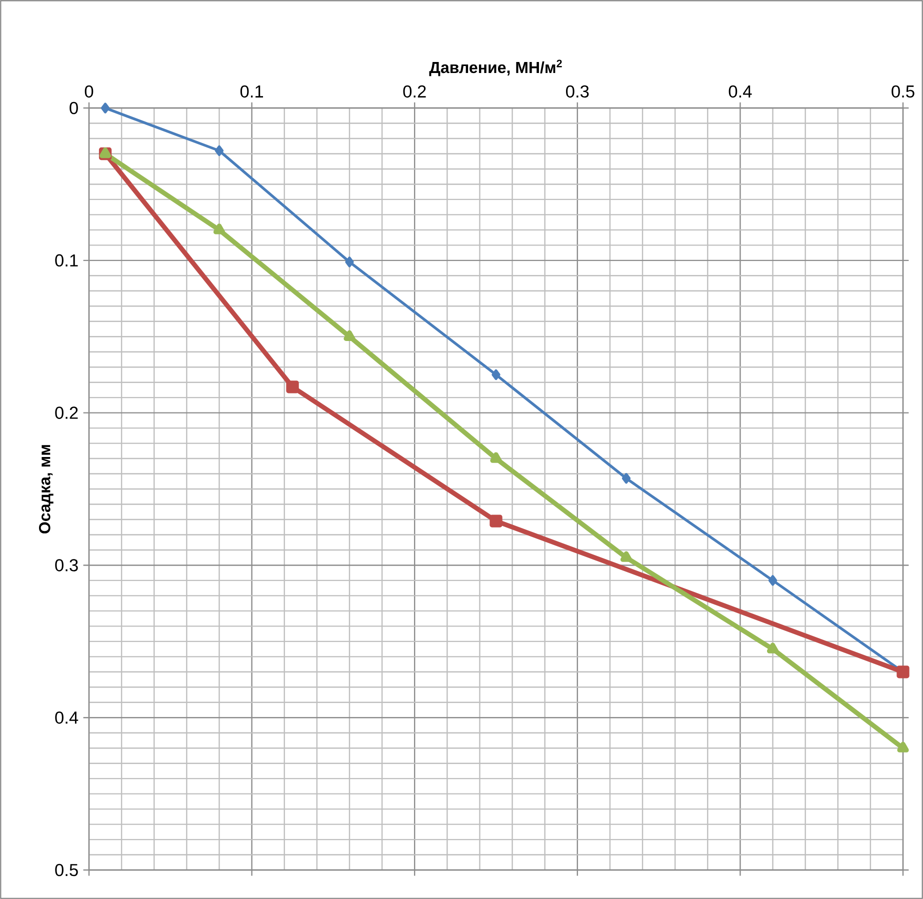 This screenshot has height=899, width=923. Describe the element at coordinates (740, 91) in the screenshot. I see `x-tick-label: 0.4` at that location.